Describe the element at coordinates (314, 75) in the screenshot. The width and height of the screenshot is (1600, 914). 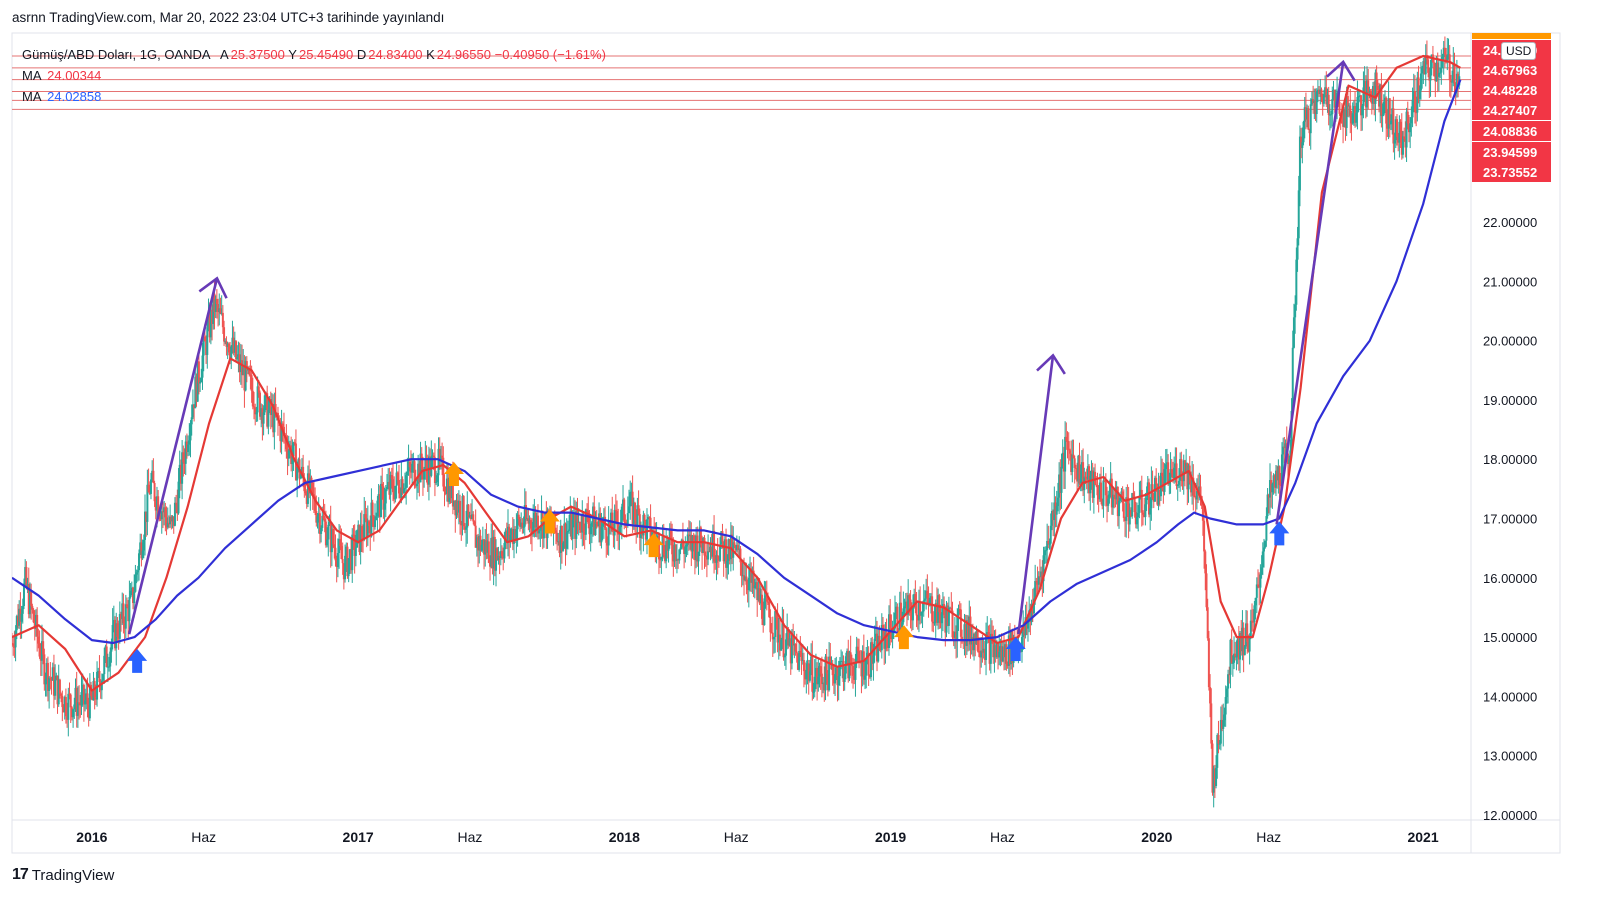
I see `legend-ma1-row: MA 24.00344` at that location.